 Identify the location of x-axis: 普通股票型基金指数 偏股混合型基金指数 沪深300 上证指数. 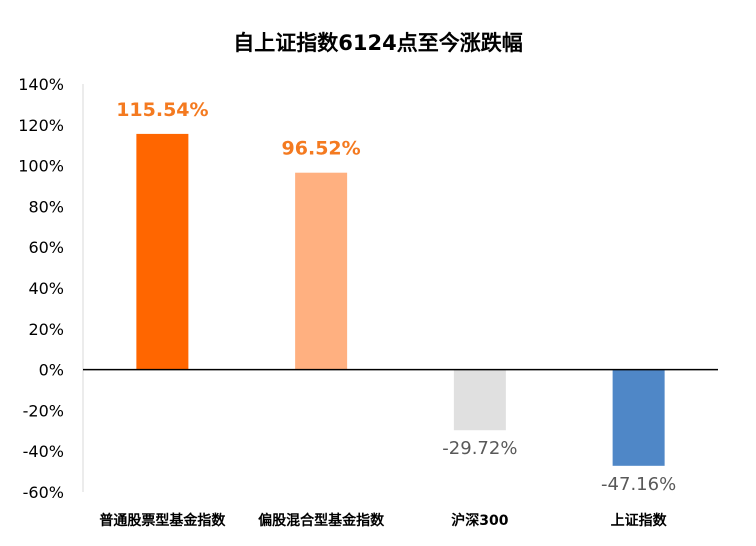
(383, 520).